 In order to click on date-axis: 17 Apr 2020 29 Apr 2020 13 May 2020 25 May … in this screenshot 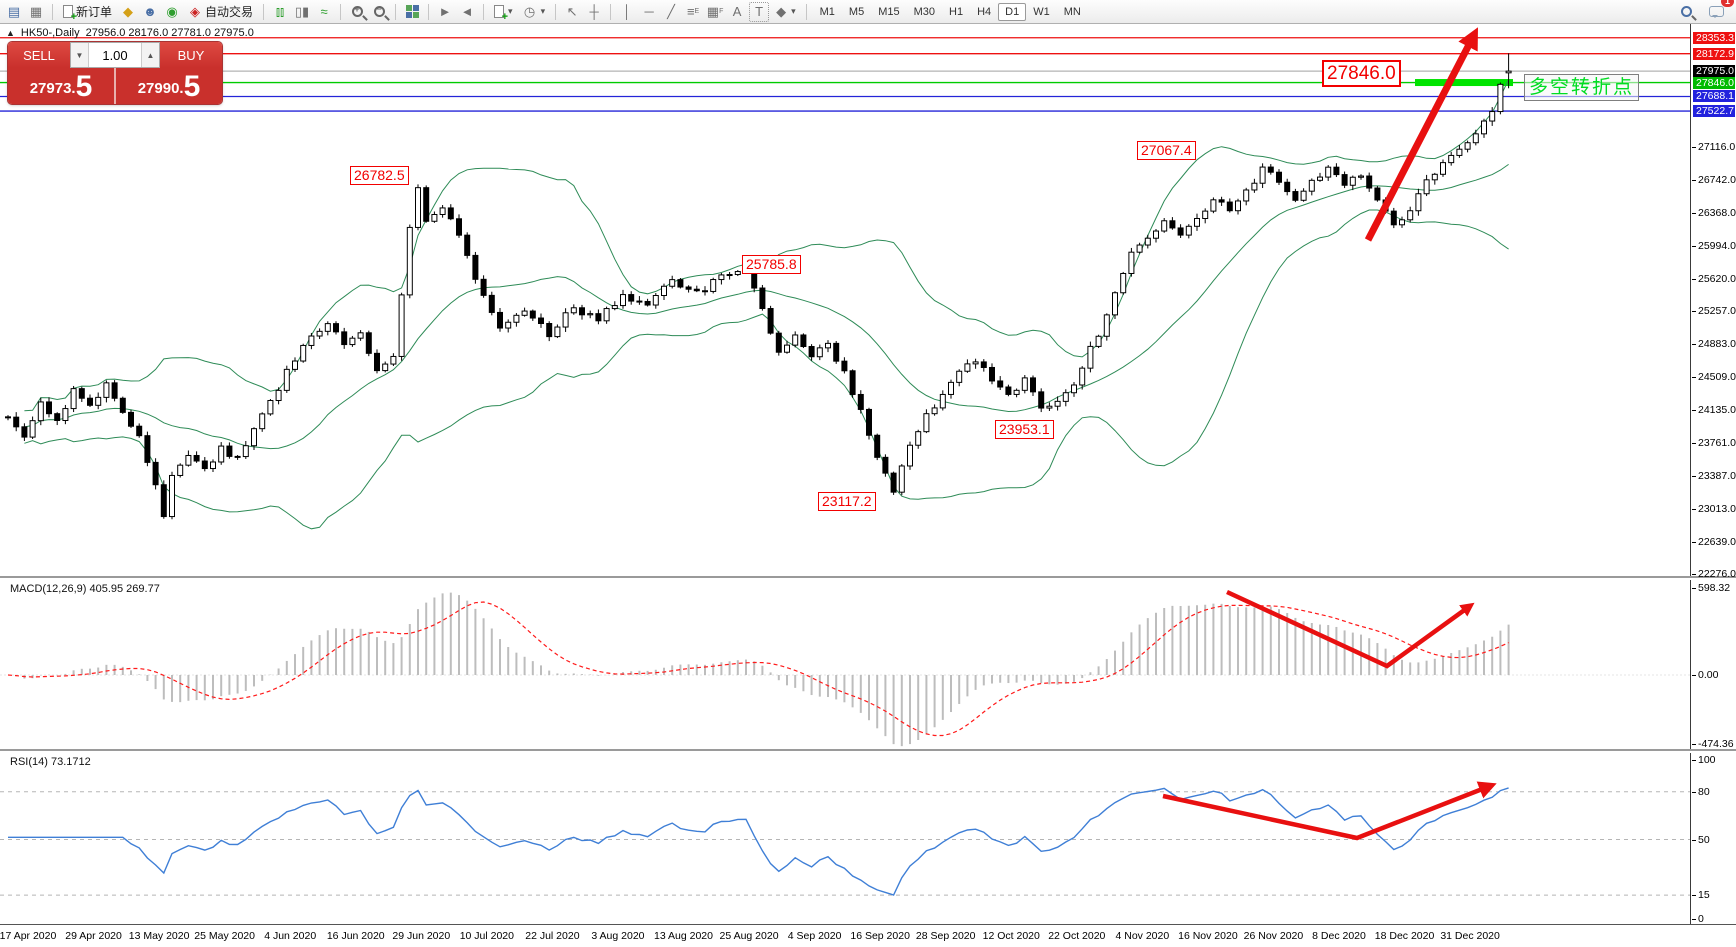, I will do `click(868, 936)`.